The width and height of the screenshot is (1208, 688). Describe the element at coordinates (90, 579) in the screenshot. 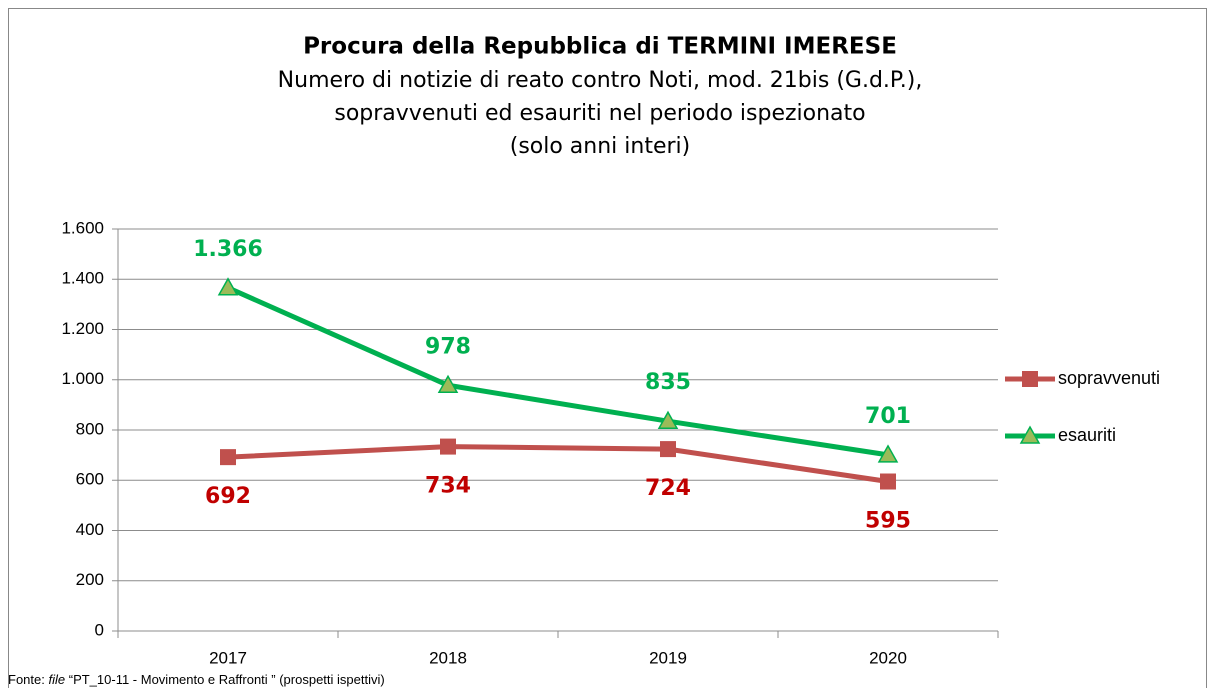

I see `y-tick-label: 200` at that location.